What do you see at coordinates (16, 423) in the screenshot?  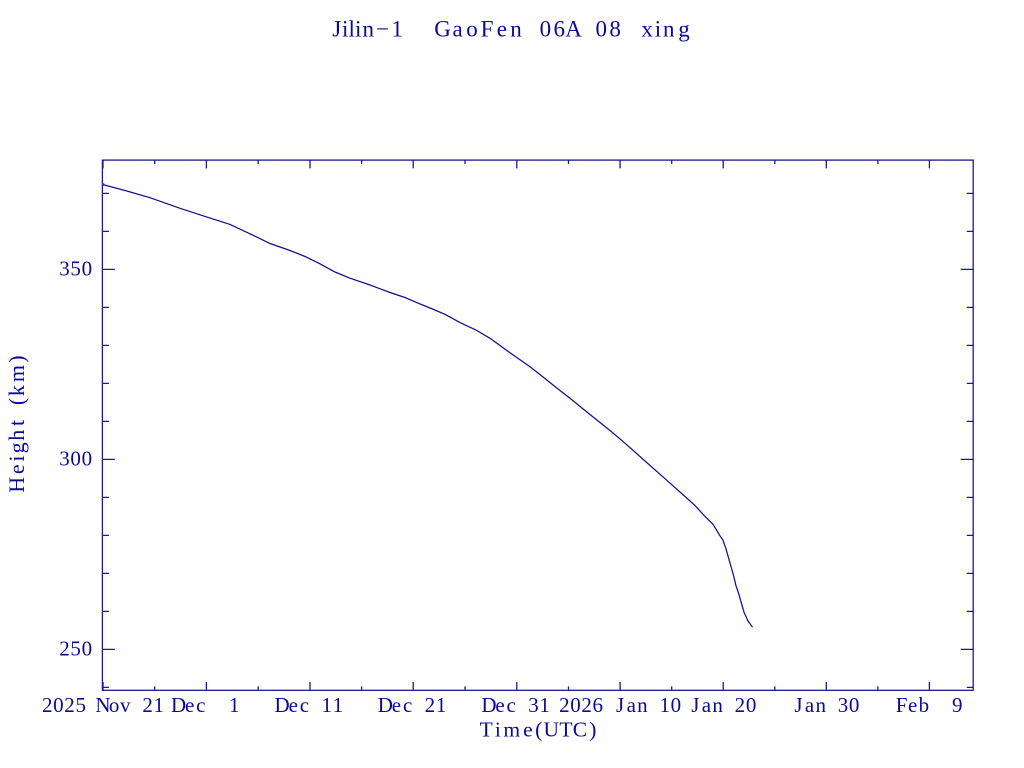 I see `svg-text: Height (km)` at bounding box center [16, 423].